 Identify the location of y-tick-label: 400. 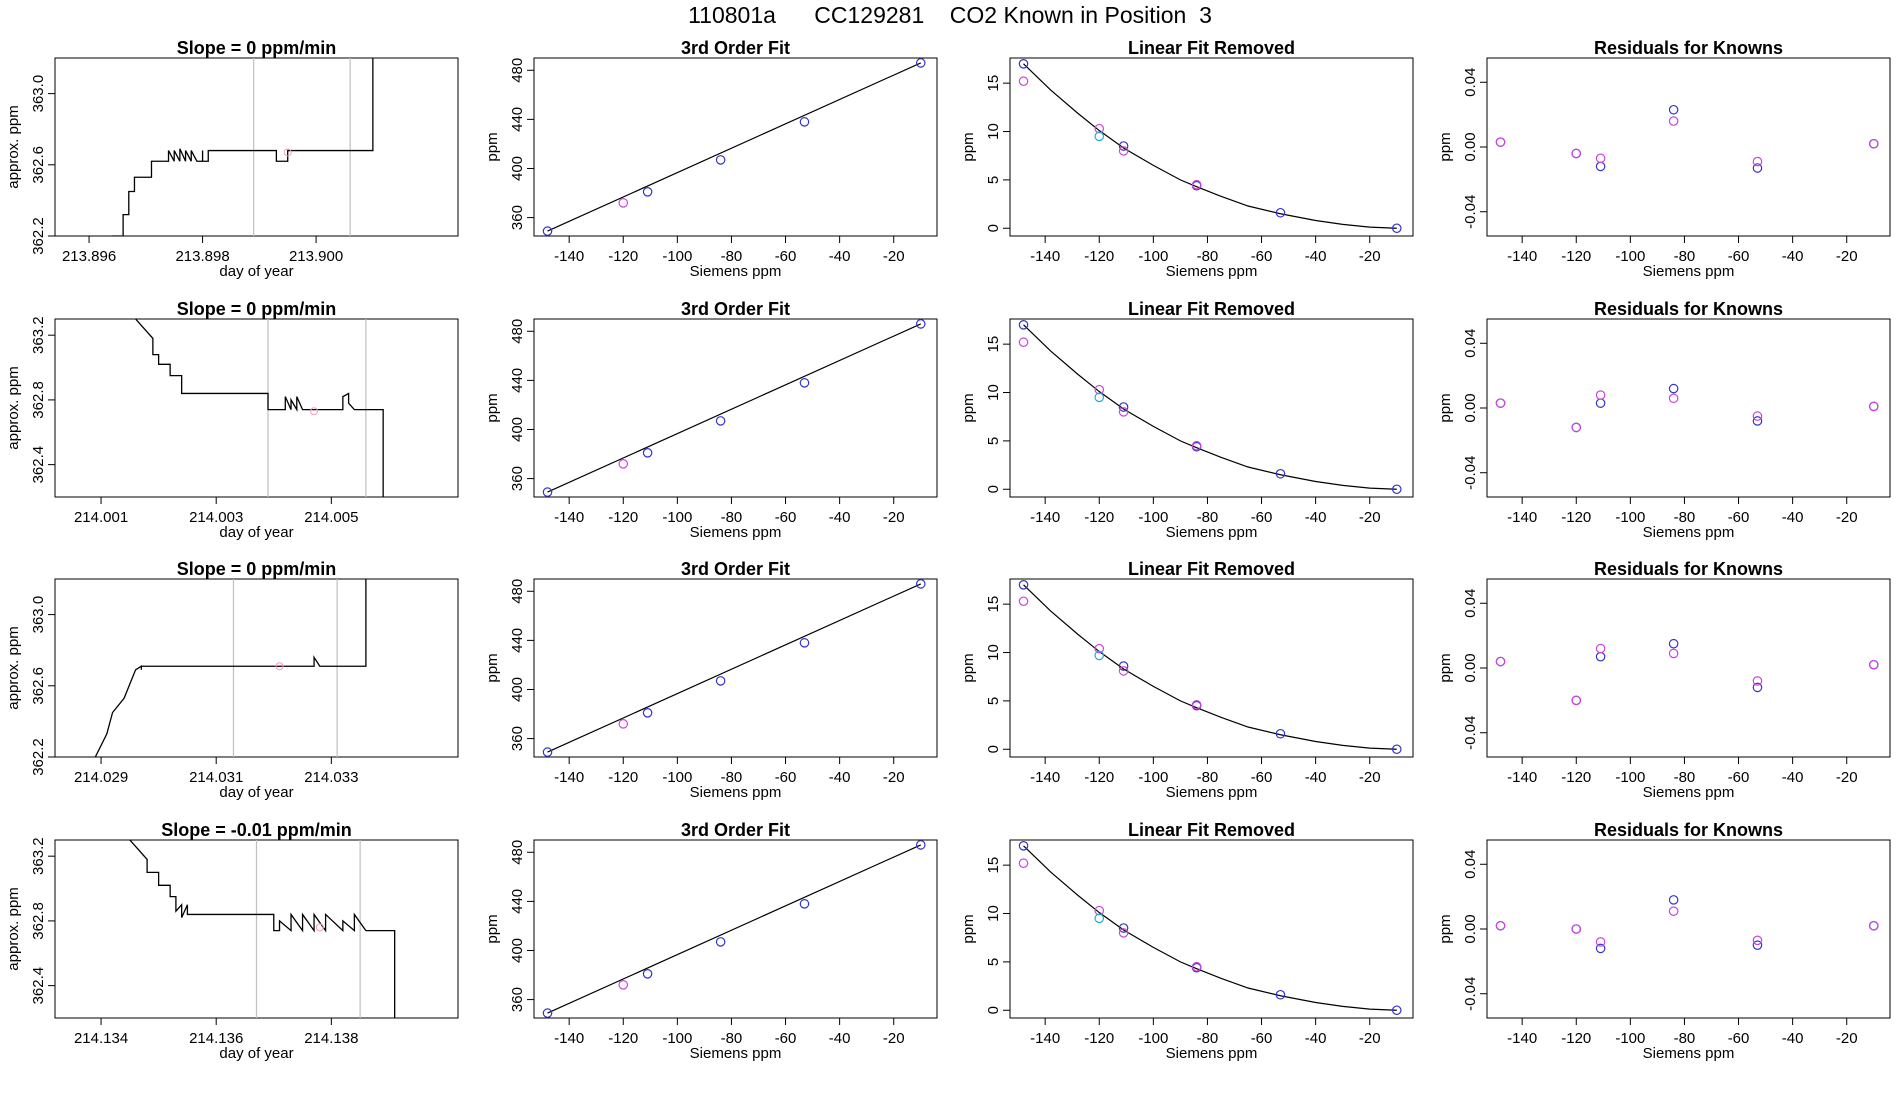
(517, 689).